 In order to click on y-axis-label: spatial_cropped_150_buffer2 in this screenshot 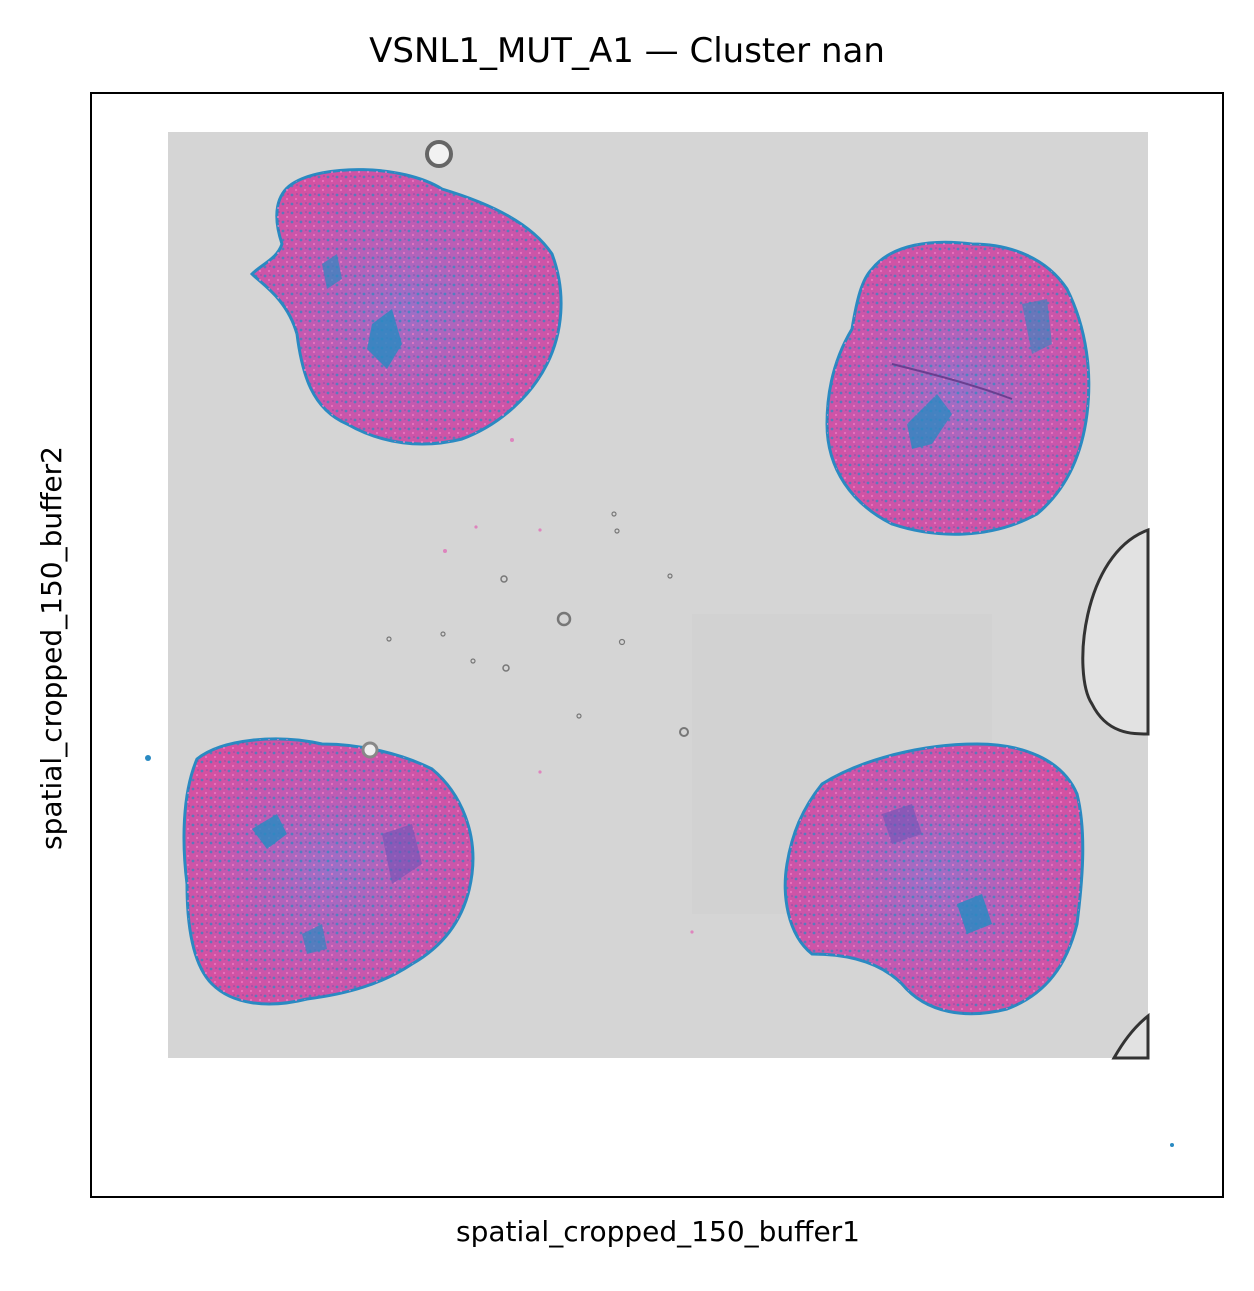, I will do `click(51, 648)`.